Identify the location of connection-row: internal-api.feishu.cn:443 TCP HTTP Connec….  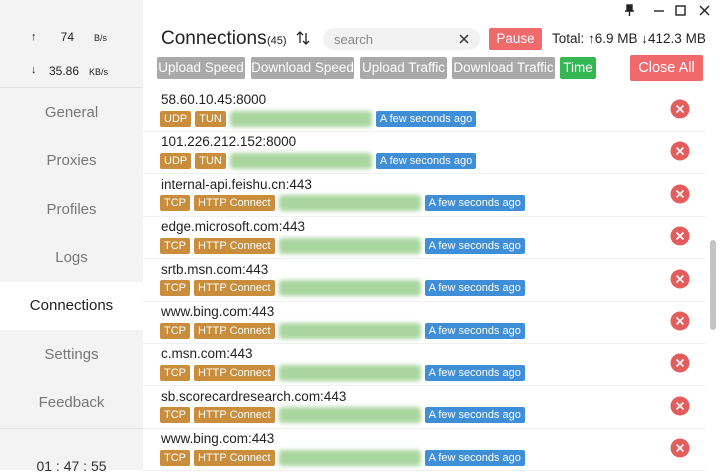
(424, 195).